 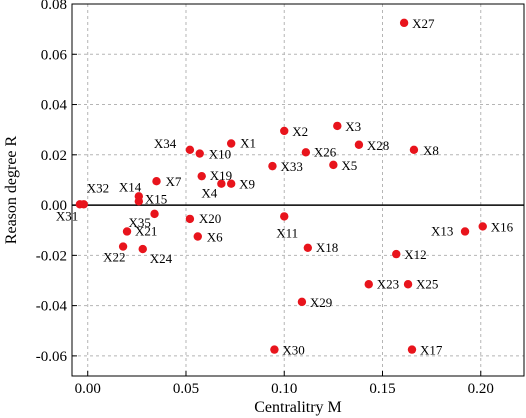 What do you see at coordinates (247, 184) in the screenshot?
I see `point-label-x9: X9` at bounding box center [247, 184].